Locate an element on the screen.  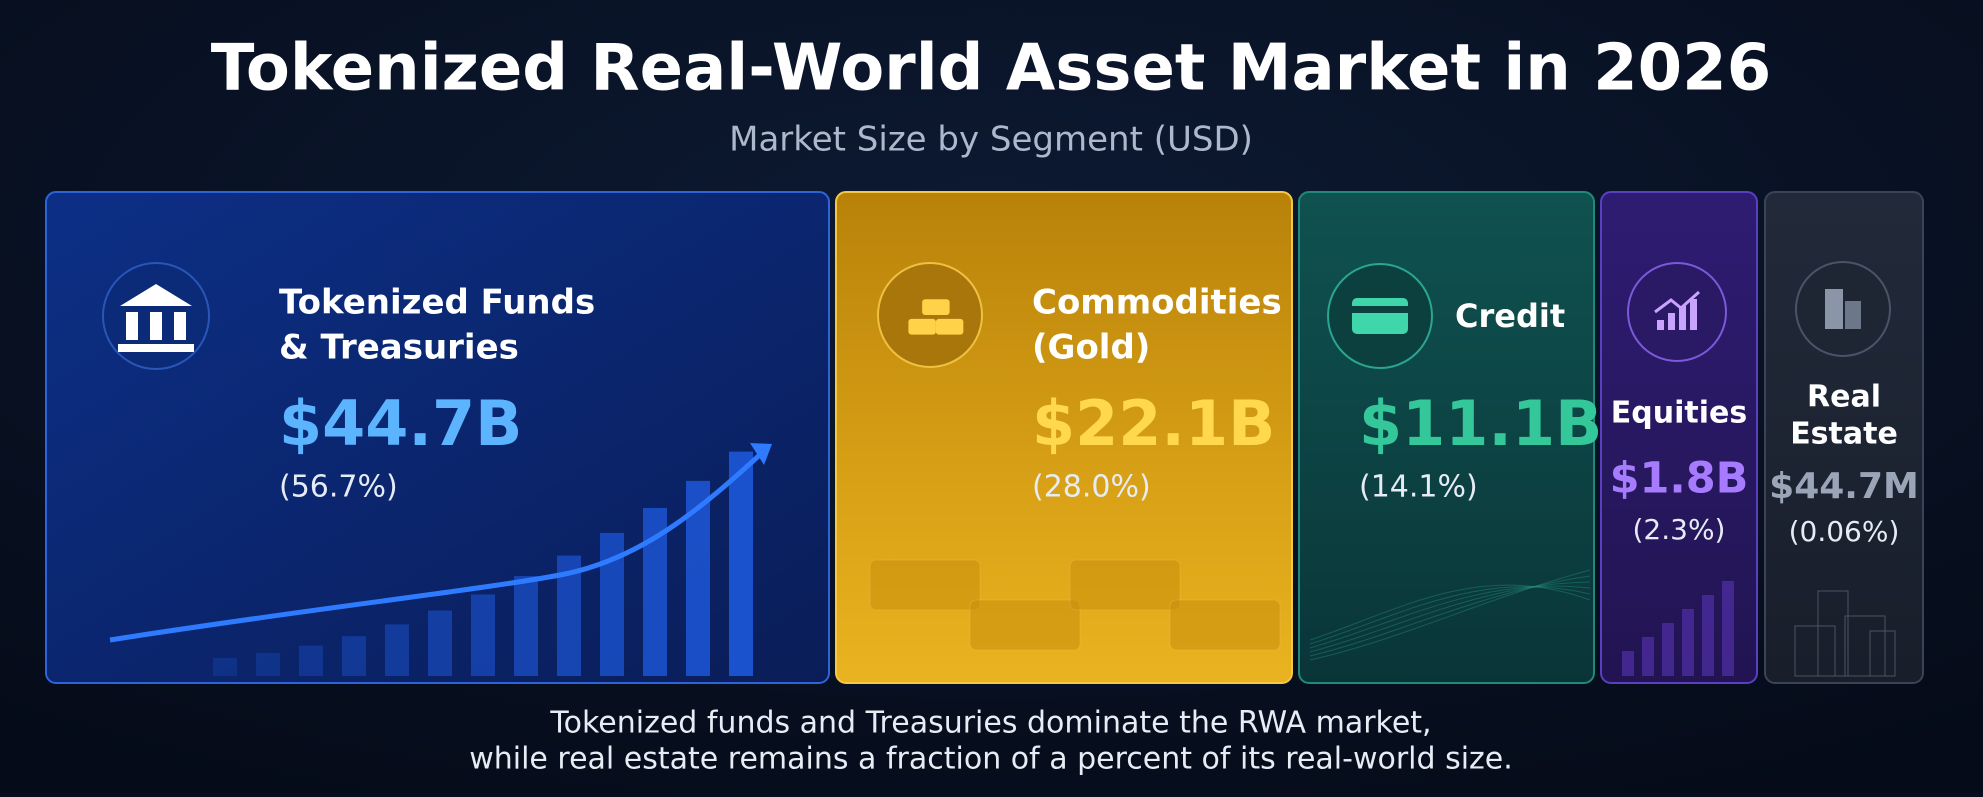
segment-card: Credit $11.1B (14.1%) is located at coordinates (1450, 437).